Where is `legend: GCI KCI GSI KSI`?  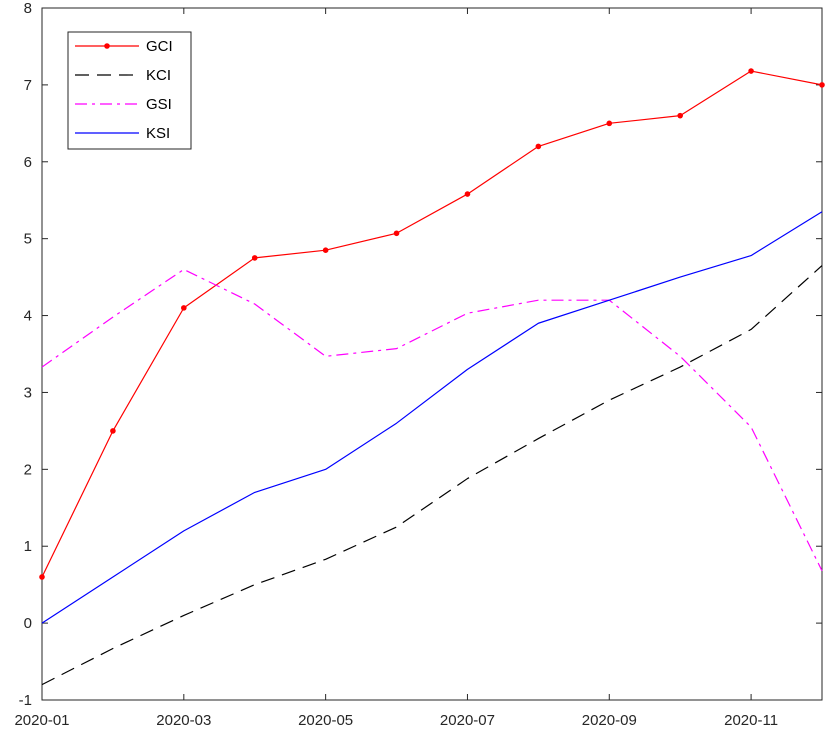 legend: GCI KCI GSI KSI is located at coordinates (129, 90).